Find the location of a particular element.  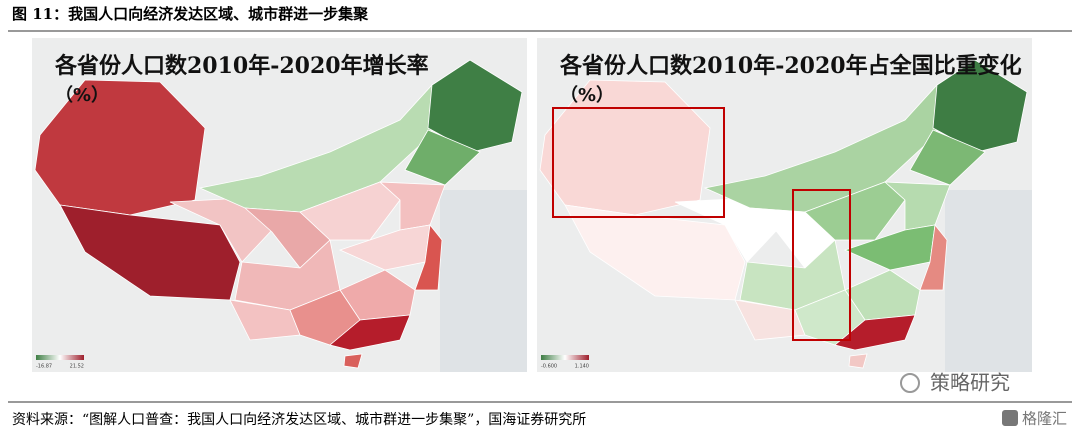

legend-max: 1.140 is located at coordinates (582, 367).